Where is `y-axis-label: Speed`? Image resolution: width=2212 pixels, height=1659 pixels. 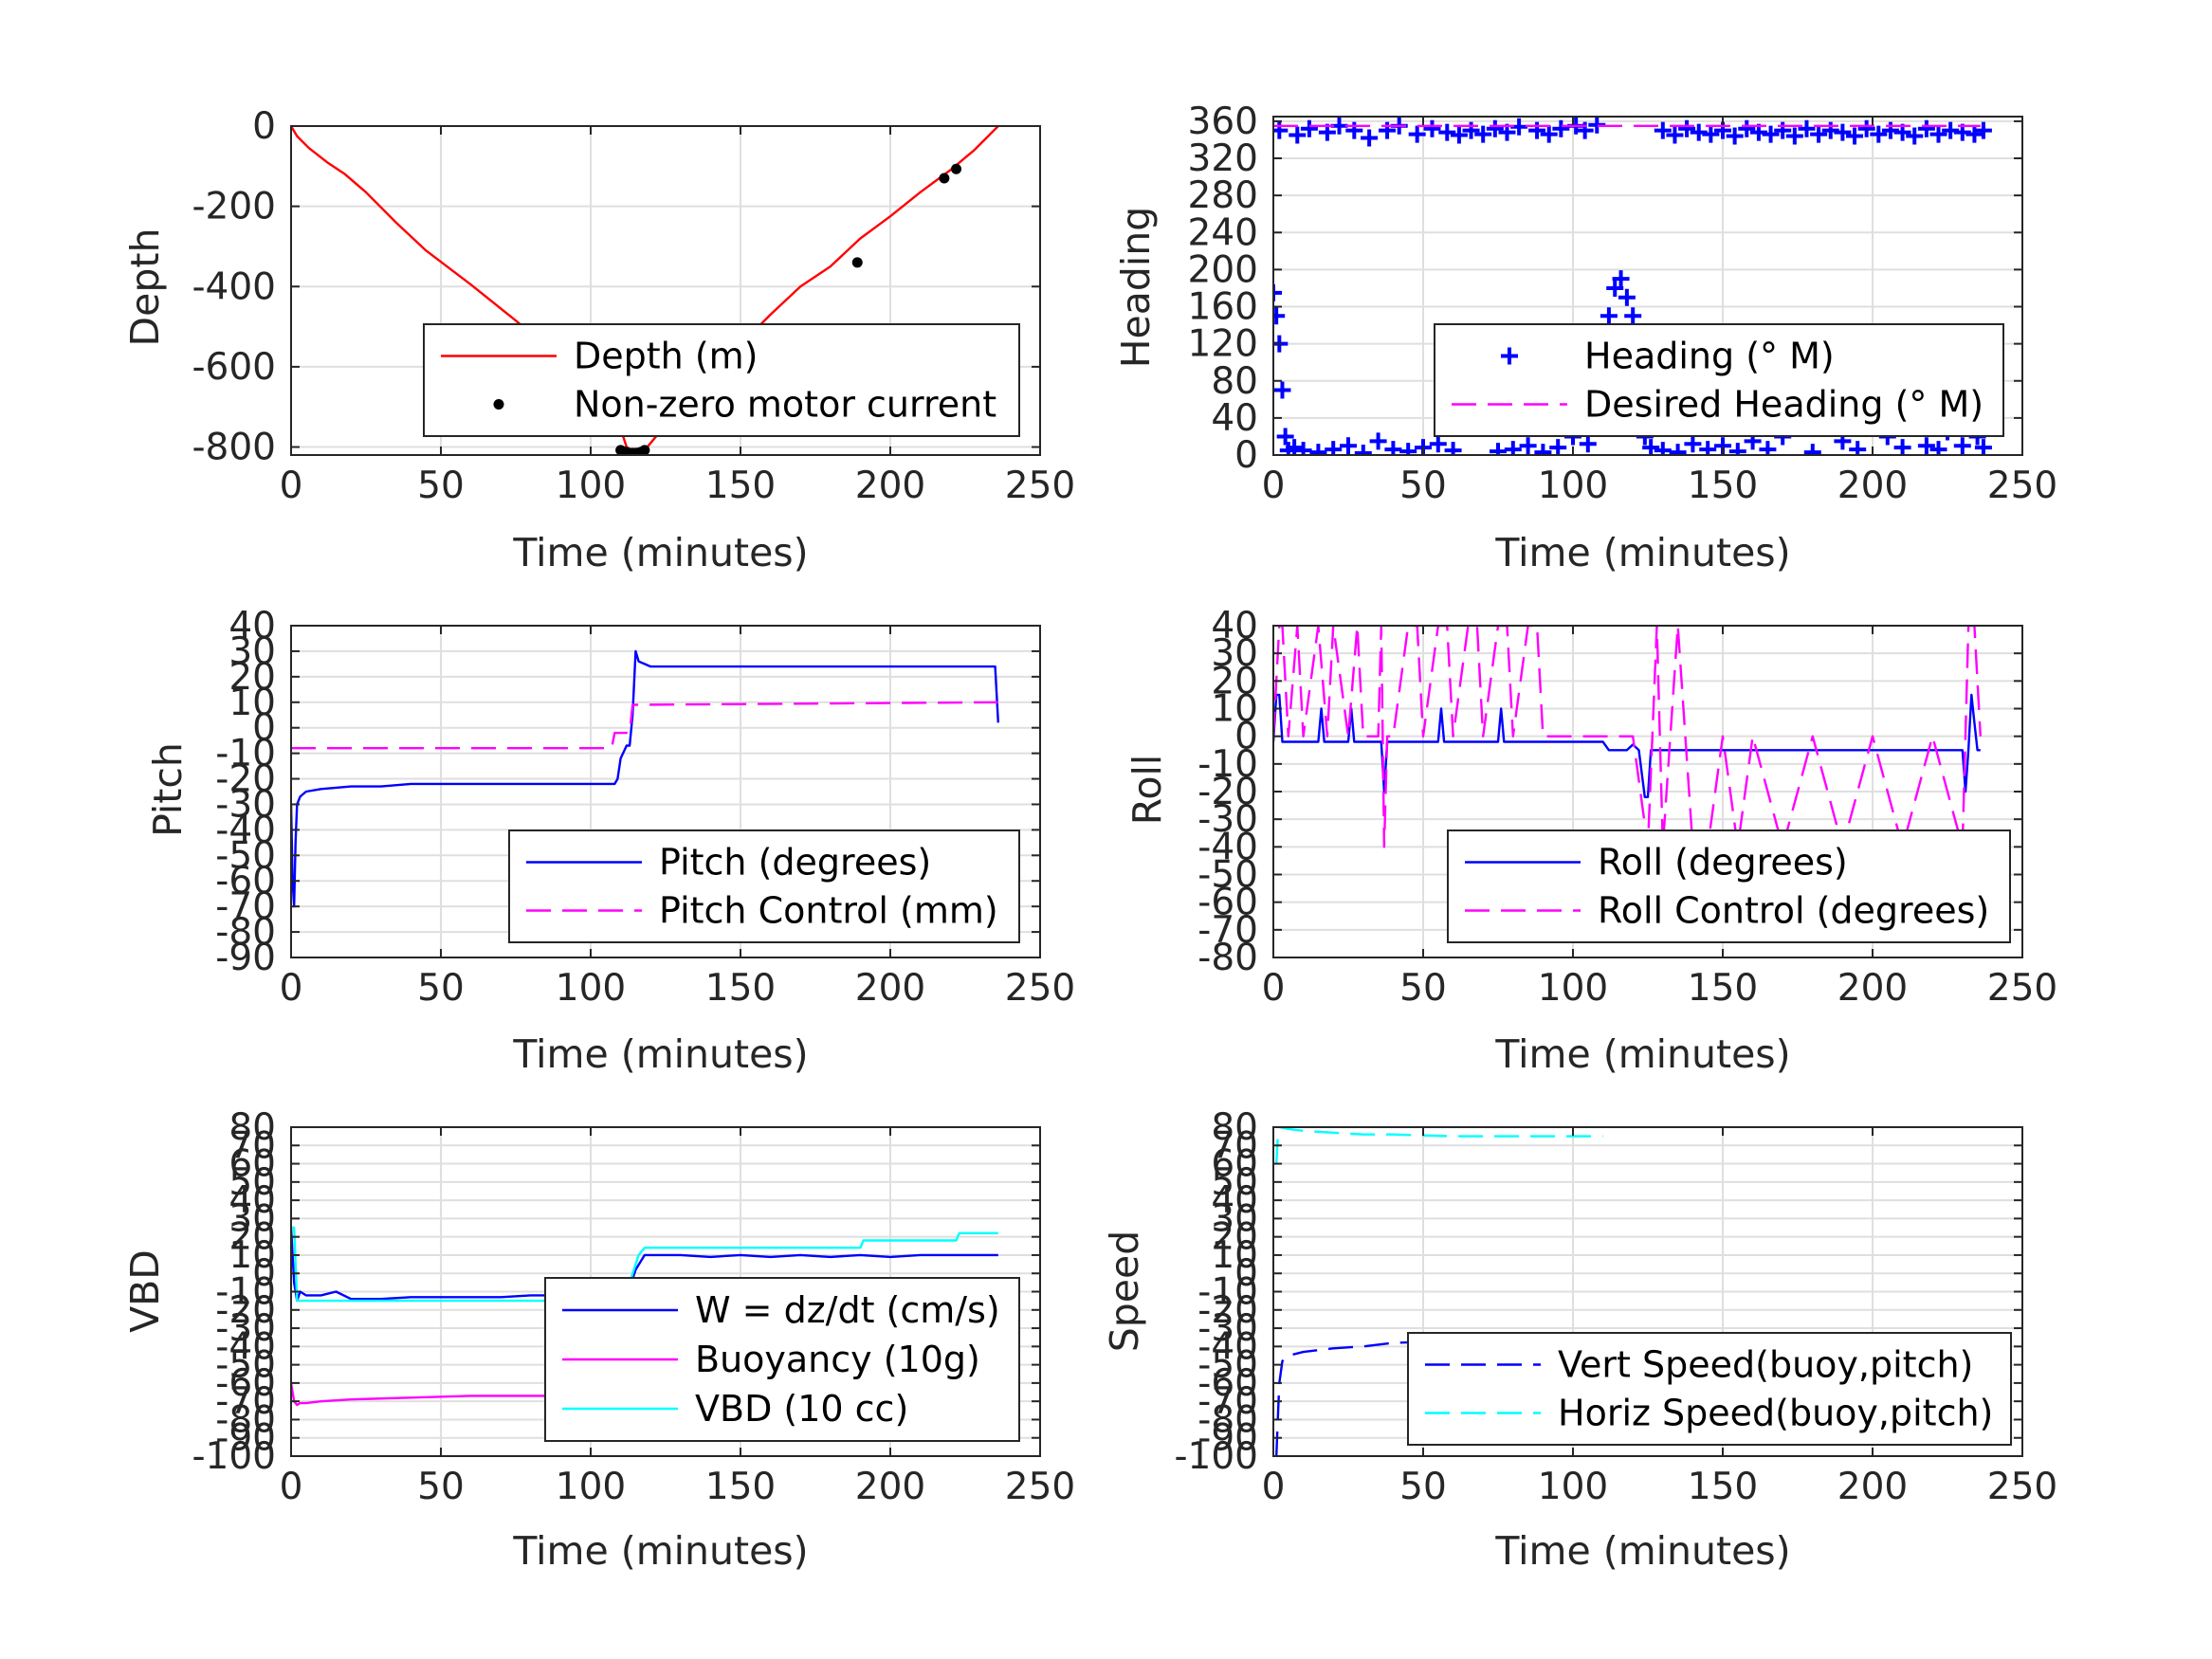
y-axis-label: Speed is located at coordinates (1124, 1292).